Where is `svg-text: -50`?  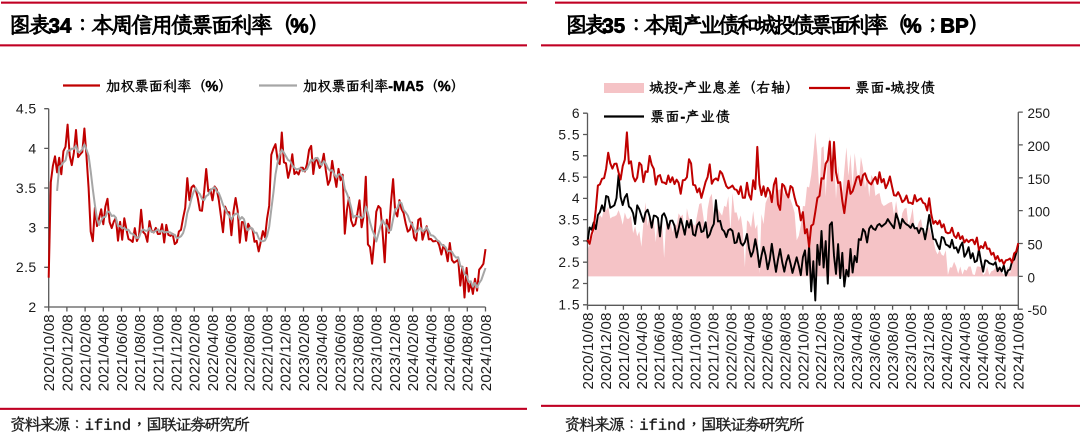 svg-text: -50 is located at coordinates (1038, 310).